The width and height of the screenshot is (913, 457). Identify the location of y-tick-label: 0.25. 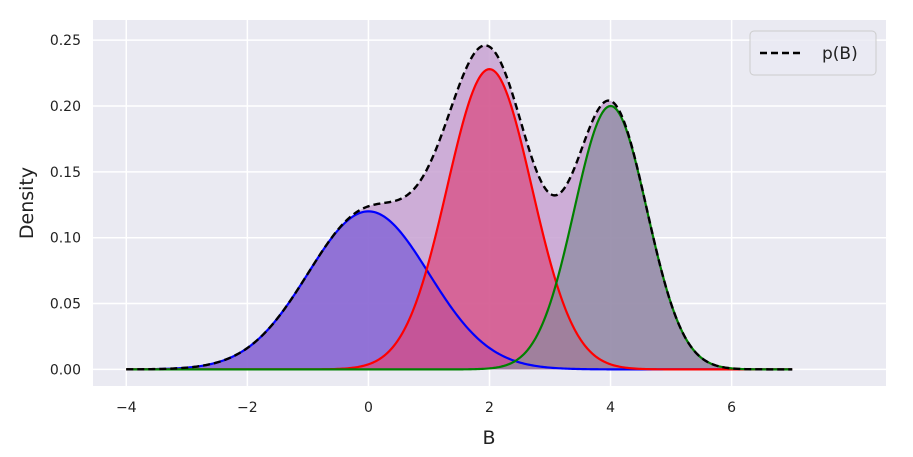
(65, 41).